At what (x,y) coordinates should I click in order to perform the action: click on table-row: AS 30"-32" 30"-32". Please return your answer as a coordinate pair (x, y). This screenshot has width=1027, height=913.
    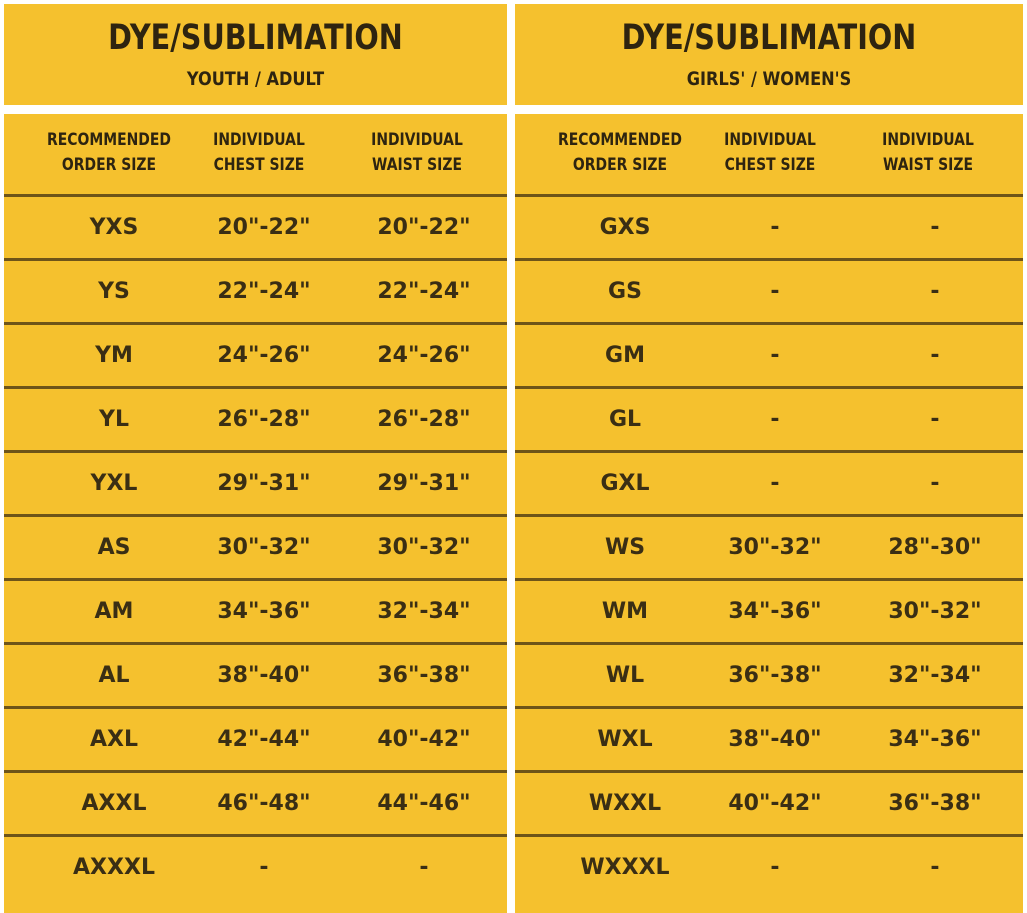
    Looking at the image, I should click on (255, 547).